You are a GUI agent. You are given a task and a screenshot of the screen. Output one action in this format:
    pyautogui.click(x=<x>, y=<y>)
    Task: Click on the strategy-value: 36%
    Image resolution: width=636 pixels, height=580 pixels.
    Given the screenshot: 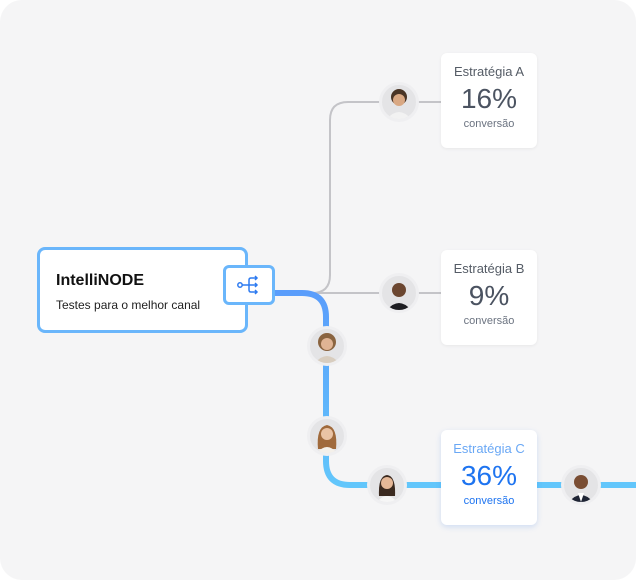 What is the action you would take?
    pyautogui.click(x=489, y=475)
    